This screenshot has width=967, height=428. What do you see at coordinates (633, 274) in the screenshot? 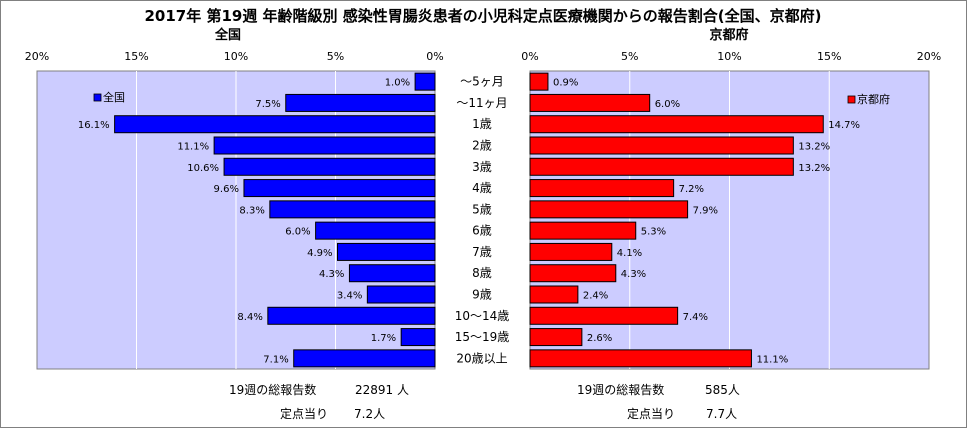
I see `kyoto-data-label: 4.3%` at bounding box center [633, 274].